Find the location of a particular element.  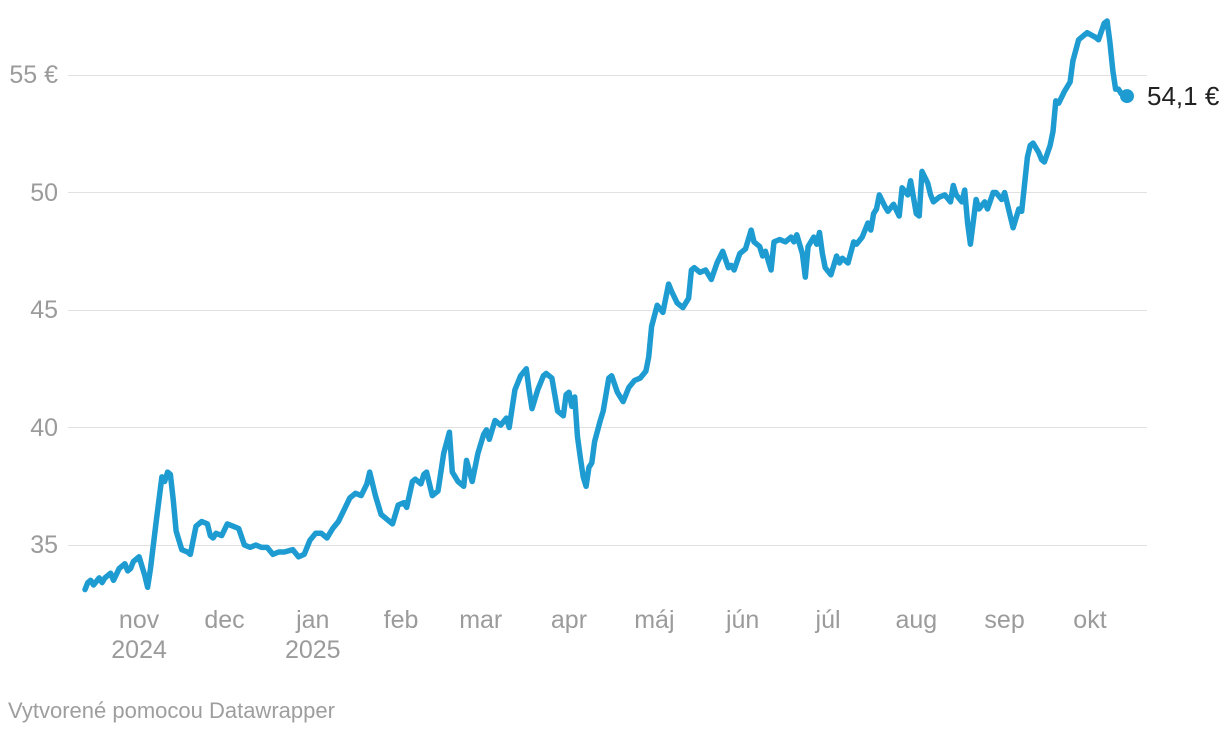

x-axis-label-aug: aug is located at coordinates (916, 620).